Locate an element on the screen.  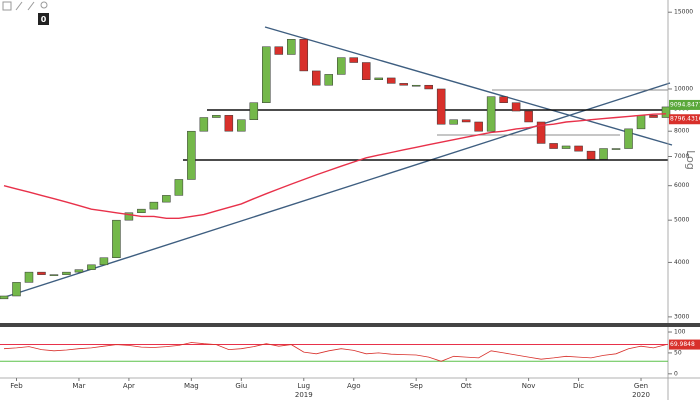
scale-label: Log is located at coordinates (690, 160).